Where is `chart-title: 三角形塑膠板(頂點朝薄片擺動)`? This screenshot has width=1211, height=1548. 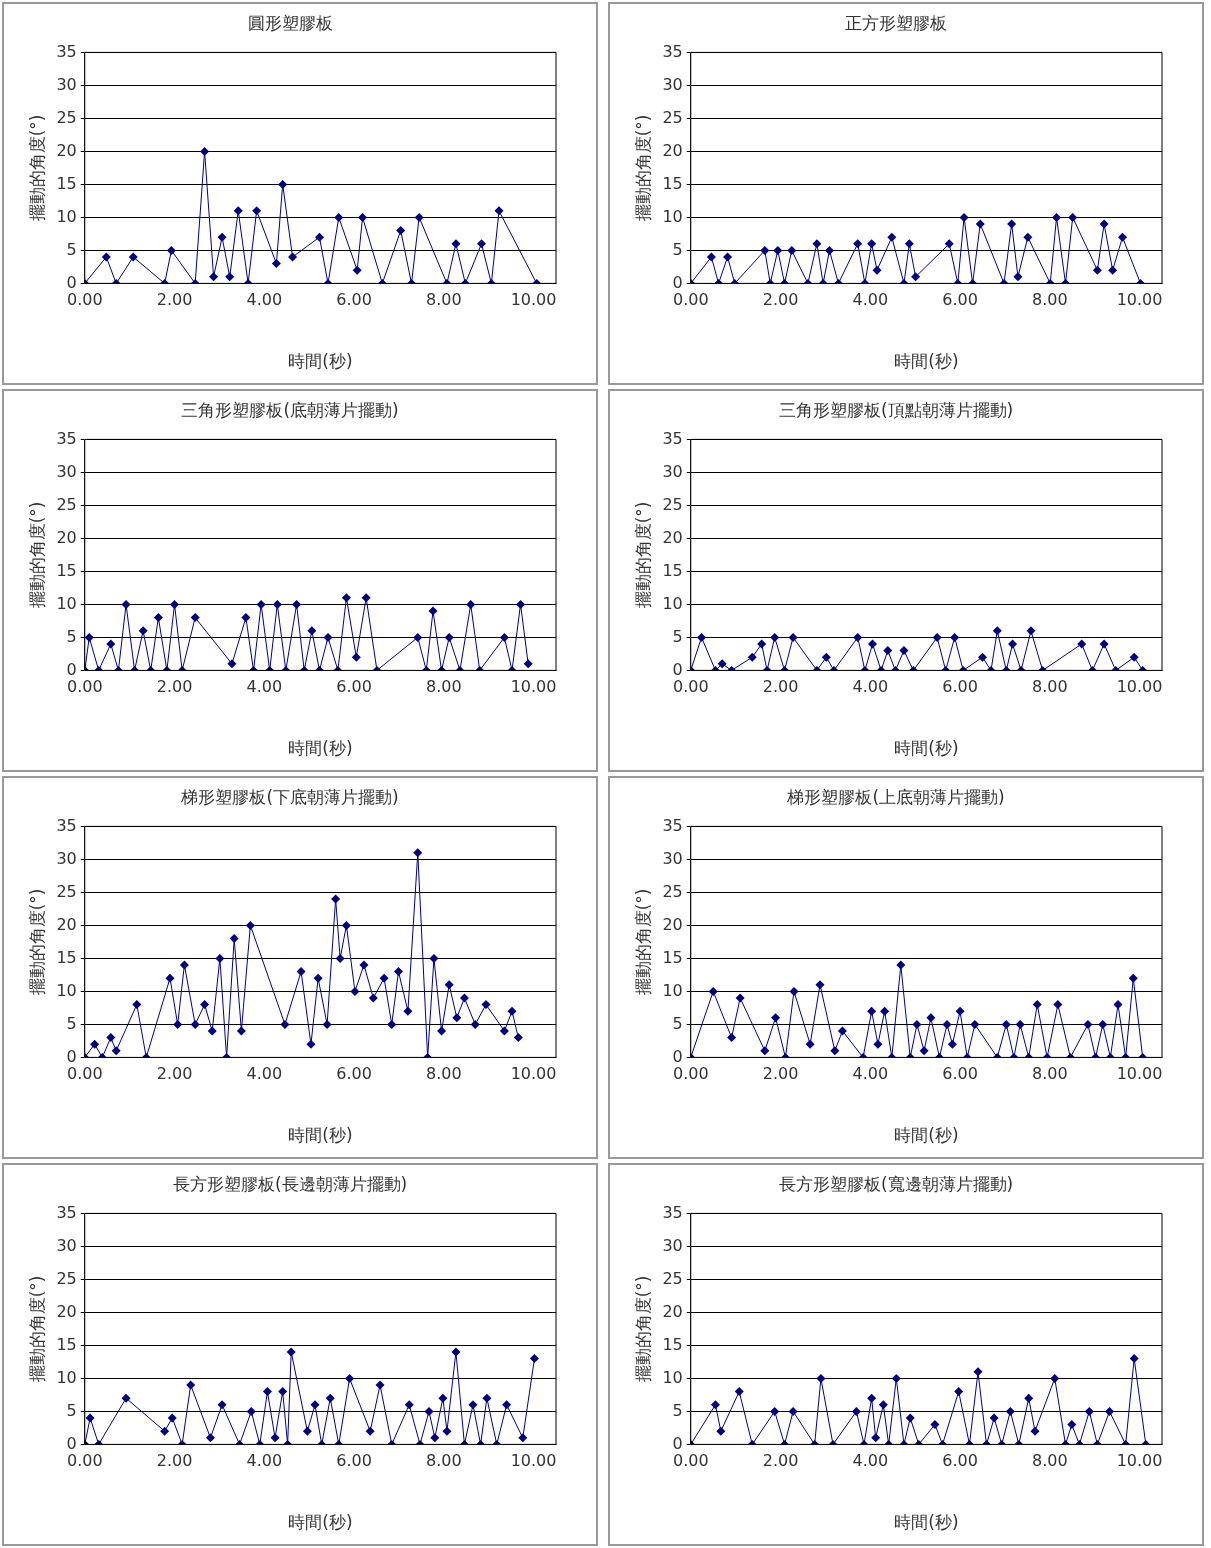
chart-title: 三角形塑膠板(頂點朝薄片擺動) is located at coordinates (896, 409).